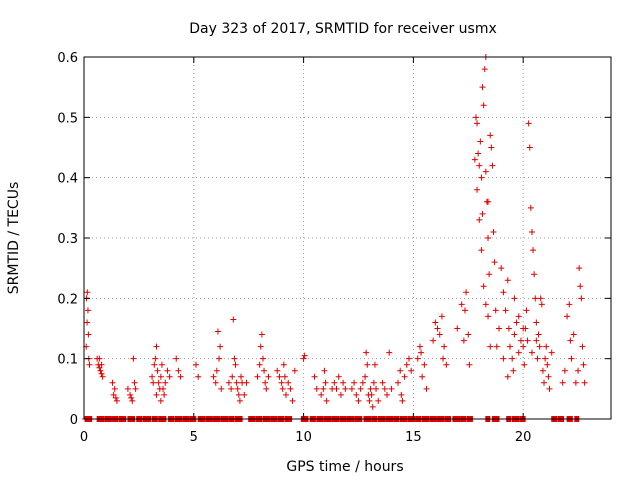 The image size is (640, 480). I want to click on x-tick-label: 15, so click(413, 437).